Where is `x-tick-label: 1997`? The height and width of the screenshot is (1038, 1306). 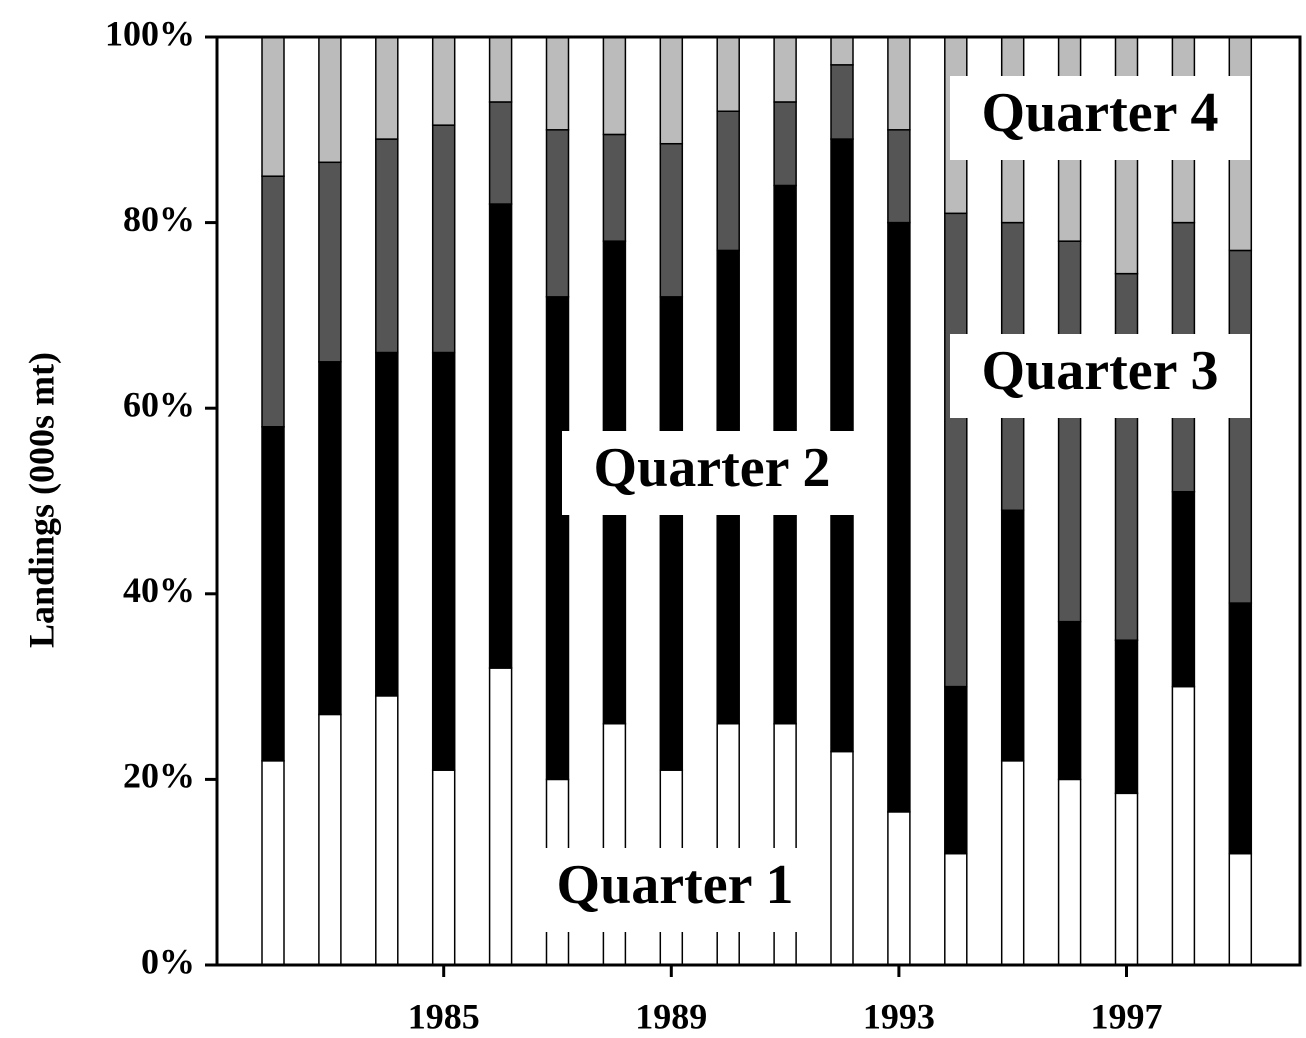
x-tick-label: 1997 is located at coordinates (1127, 1016).